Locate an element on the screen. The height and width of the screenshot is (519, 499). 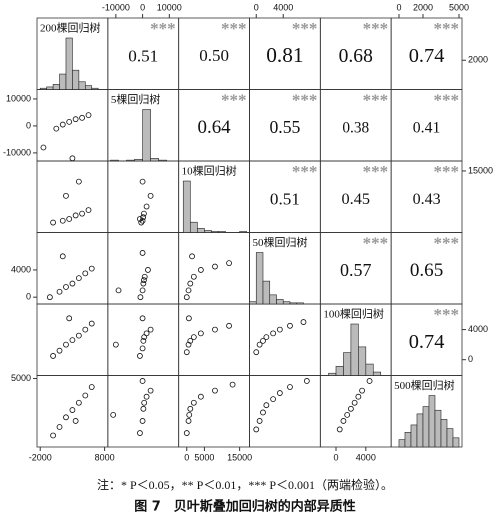
variable-name: 500棵回归树 is located at coordinates (424, 385).